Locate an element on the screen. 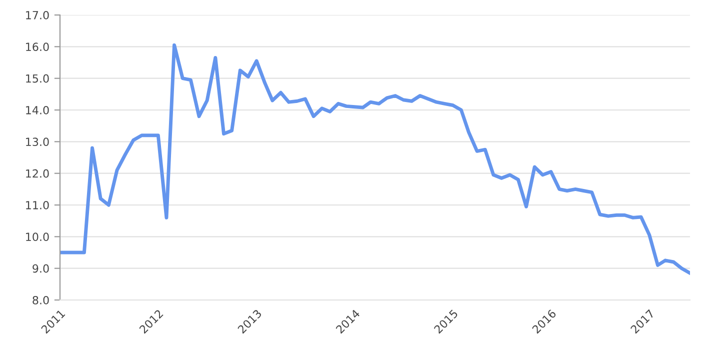  y-tick-label: 13.0 is located at coordinates (37, 142).